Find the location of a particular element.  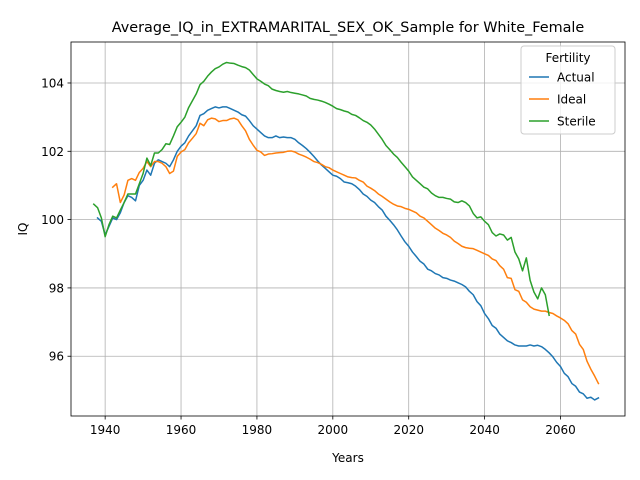

x-tick-label: 2040 is located at coordinates (484, 430).